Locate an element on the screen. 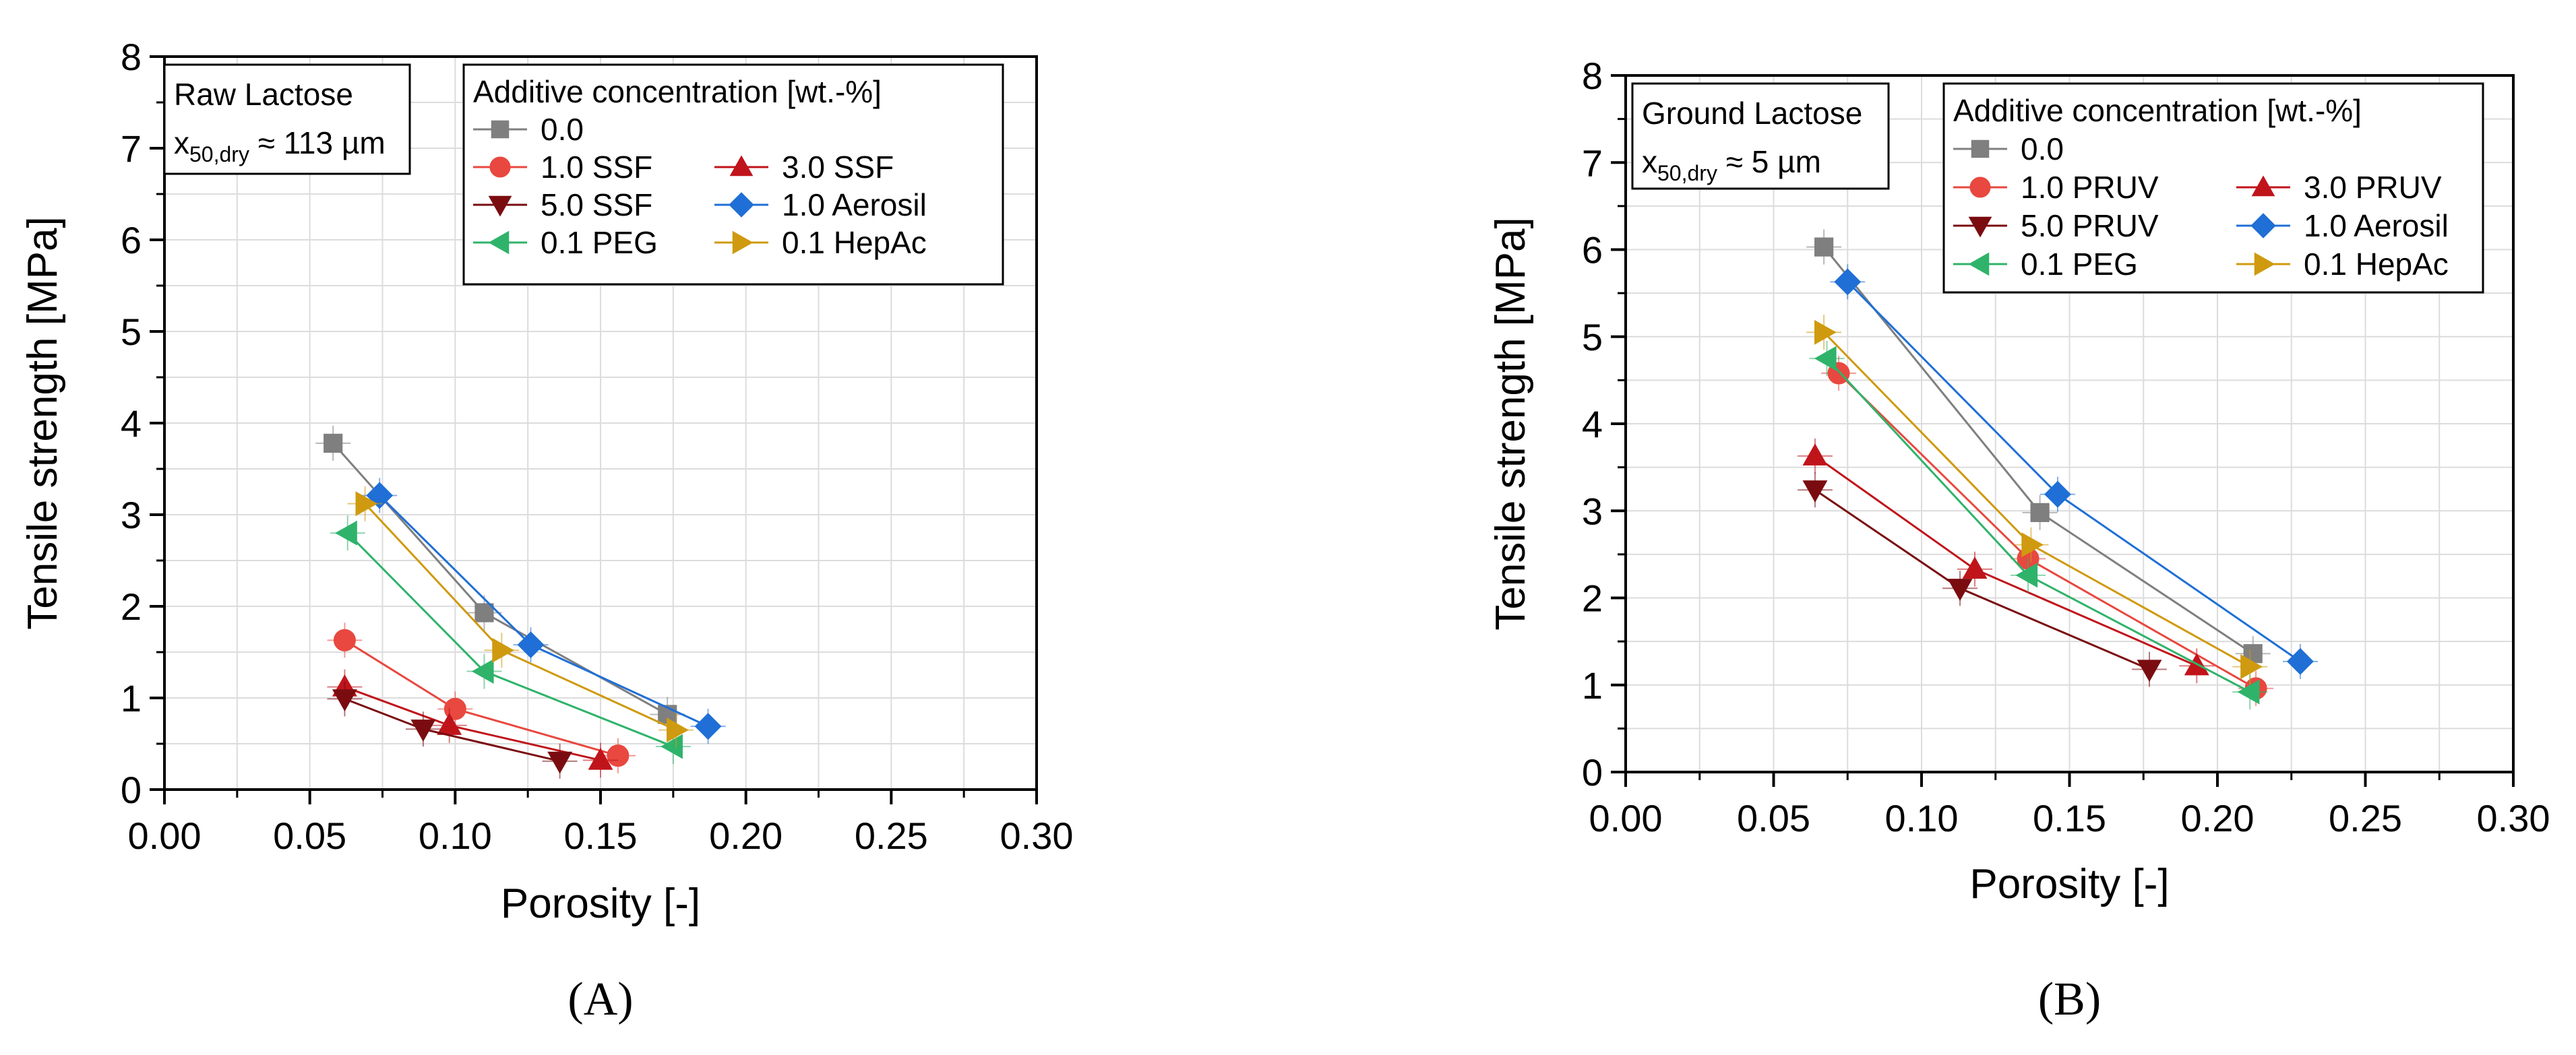 This screenshot has height=1055, width=2576. legend-label: 5.0 PRUV is located at coordinates (2090, 225).